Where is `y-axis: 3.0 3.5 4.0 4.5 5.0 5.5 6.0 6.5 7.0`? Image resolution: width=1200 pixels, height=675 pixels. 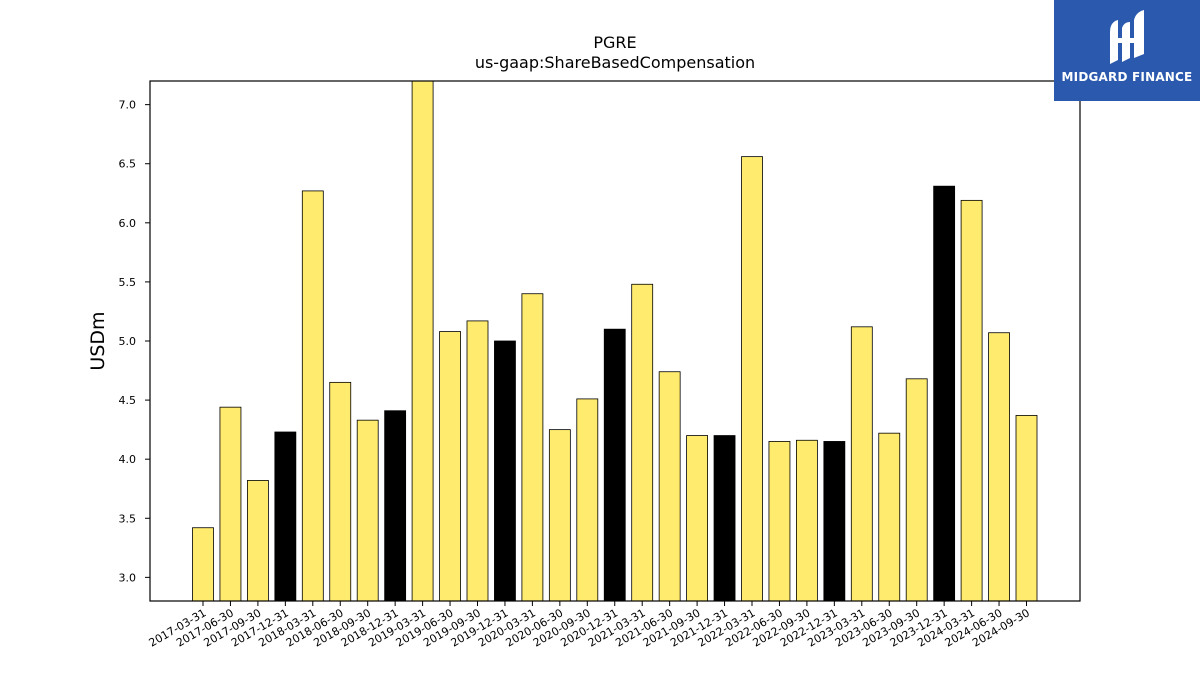
y-axis: 3.0 3.5 4.0 4.5 5.0 5.5 6.0 6.5 7.0 is located at coordinates (134, 341).